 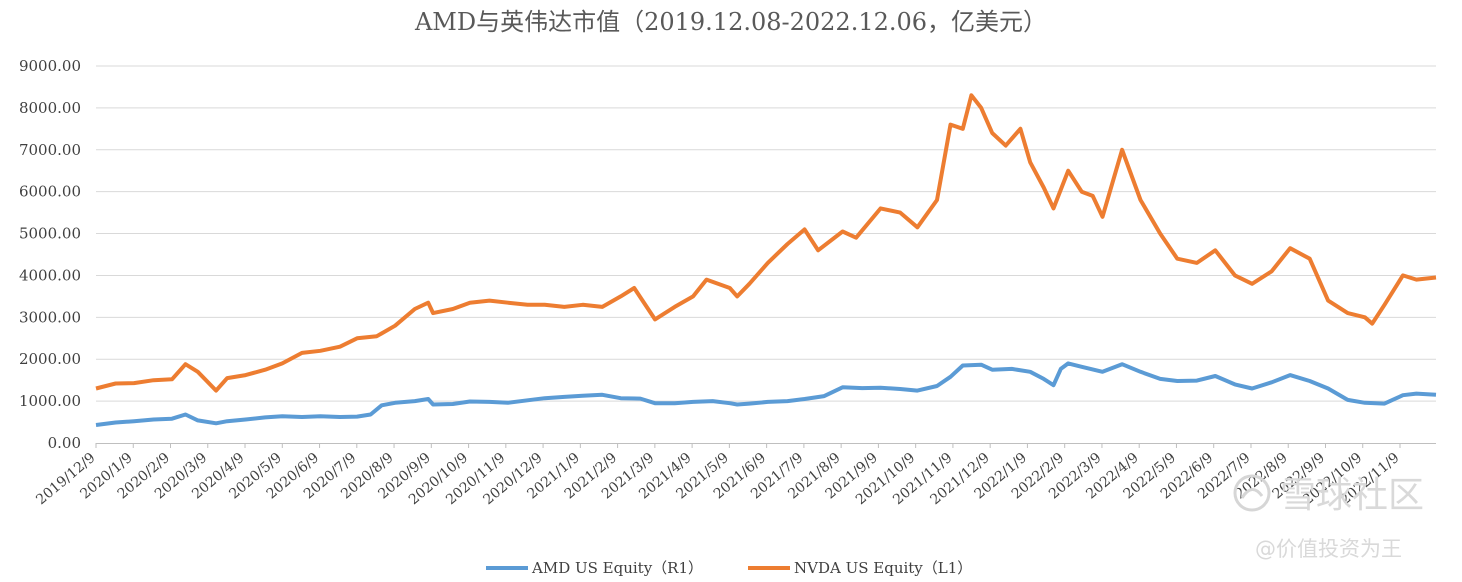 What do you see at coordinates (730, 22) in the screenshot?
I see `chart-title: AMD与英伟达市值（2019.12.08-2022.12.06，亿美元）` at bounding box center [730, 22].